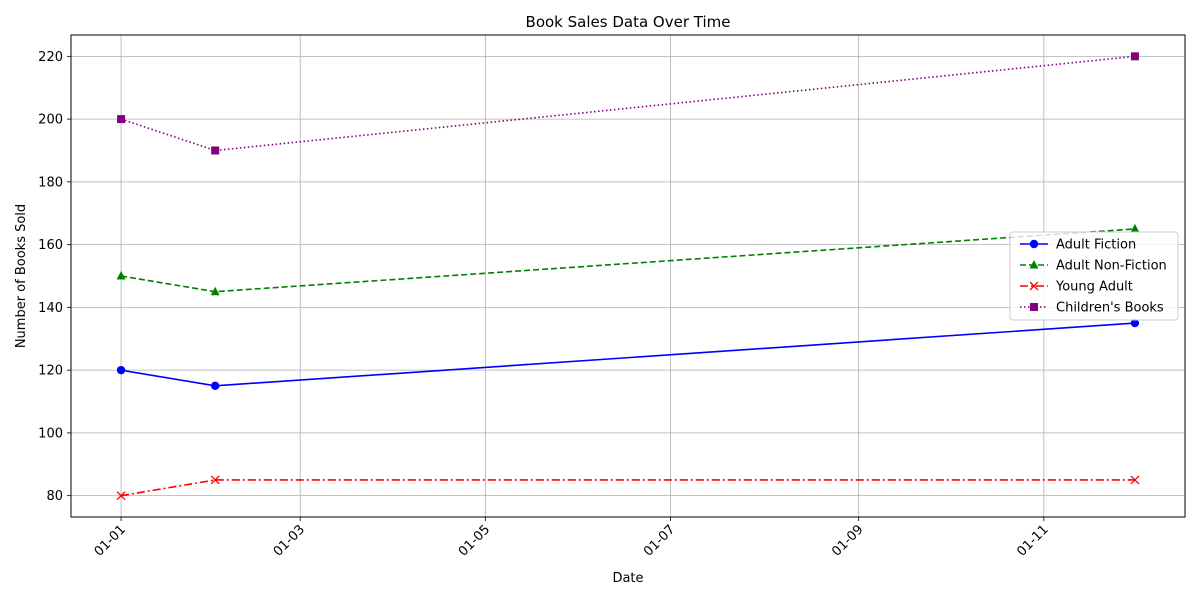  What do you see at coordinates (1094, 287) in the screenshot?
I see `legend-label: Young Adult` at bounding box center [1094, 287].